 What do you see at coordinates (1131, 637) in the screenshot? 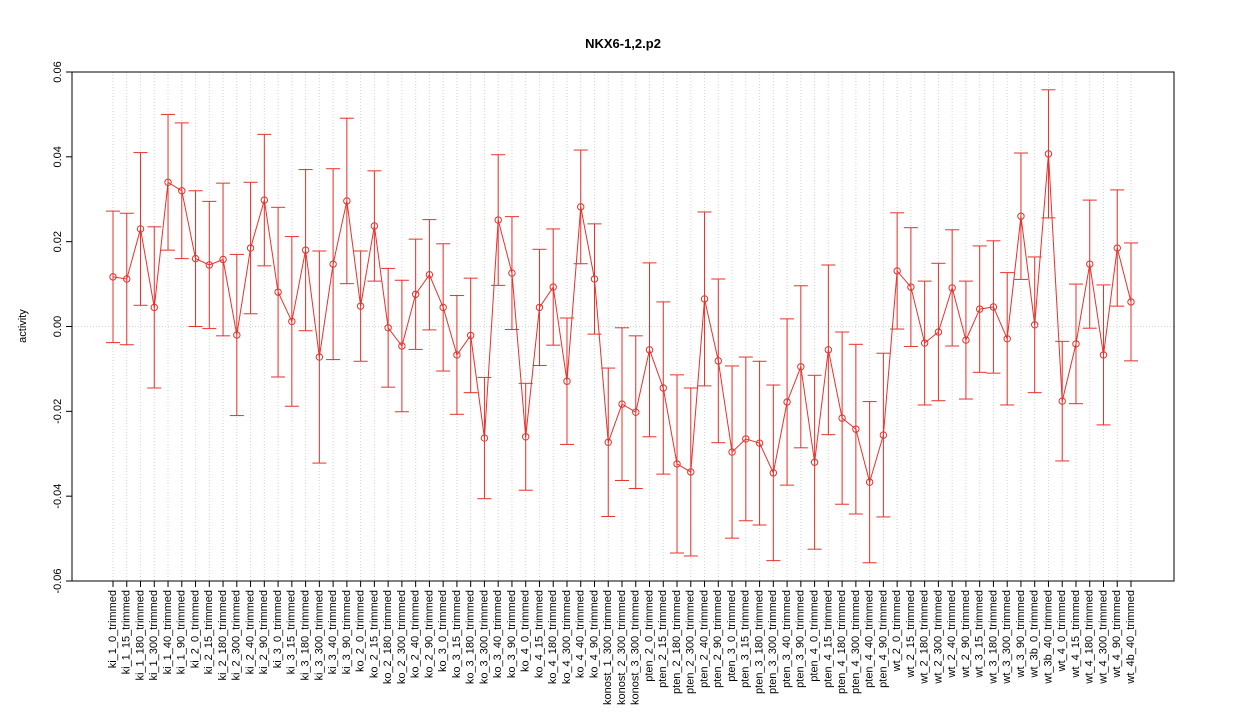
I see `x-tick-label: wt_4b_40_trimmed` at bounding box center [1131, 637].